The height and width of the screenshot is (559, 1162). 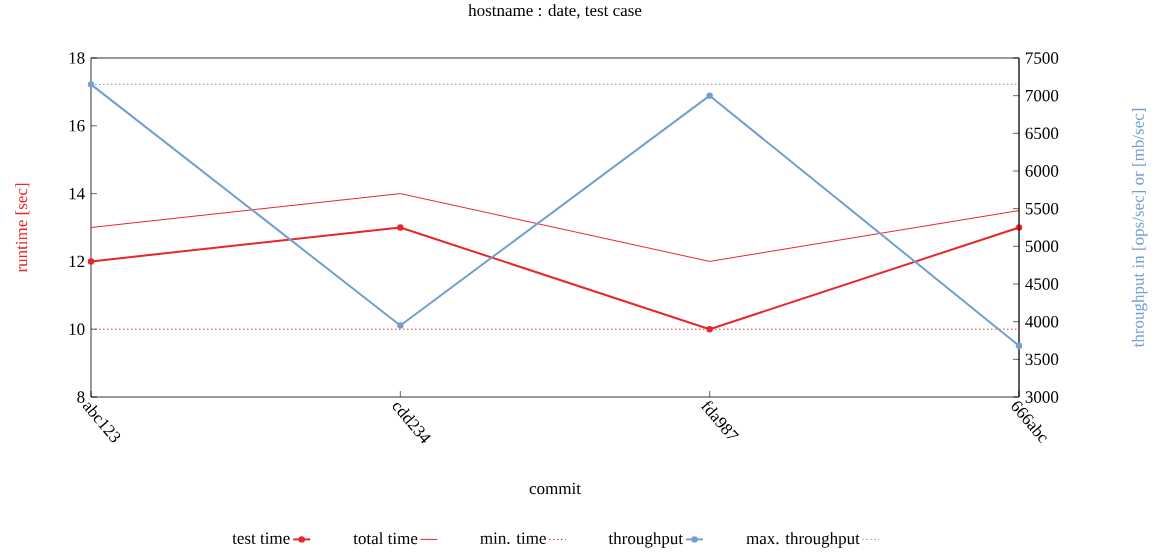 I want to click on legend-label: test time, so click(x=261, y=538).